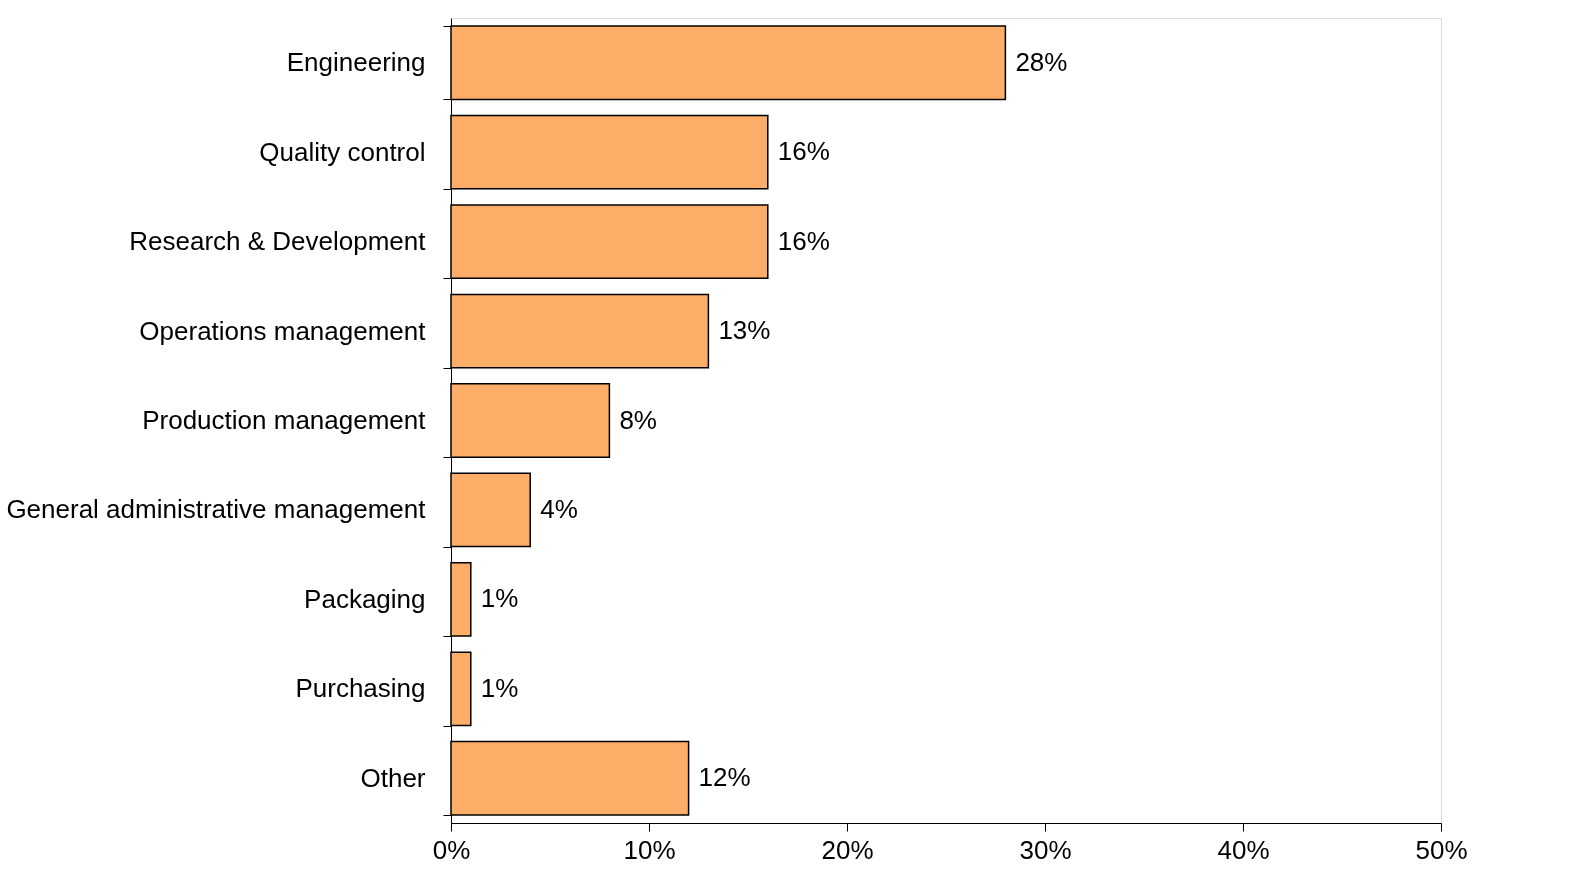 The image size is (1583, 885). Describe the element at coordinates (278, 241) in the screenshot. I see `y-tick-label: Research & Development` at that location.